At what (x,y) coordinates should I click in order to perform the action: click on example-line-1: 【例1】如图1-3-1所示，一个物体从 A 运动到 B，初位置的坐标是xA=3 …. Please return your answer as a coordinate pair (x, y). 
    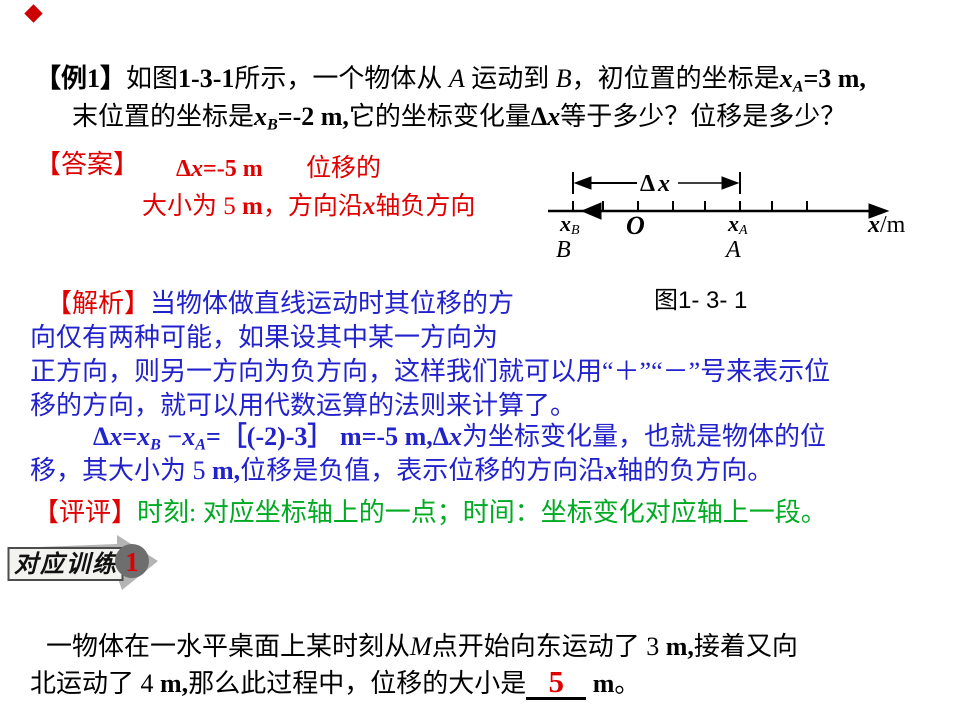
    Looking at the image, I should click on (450, 80).